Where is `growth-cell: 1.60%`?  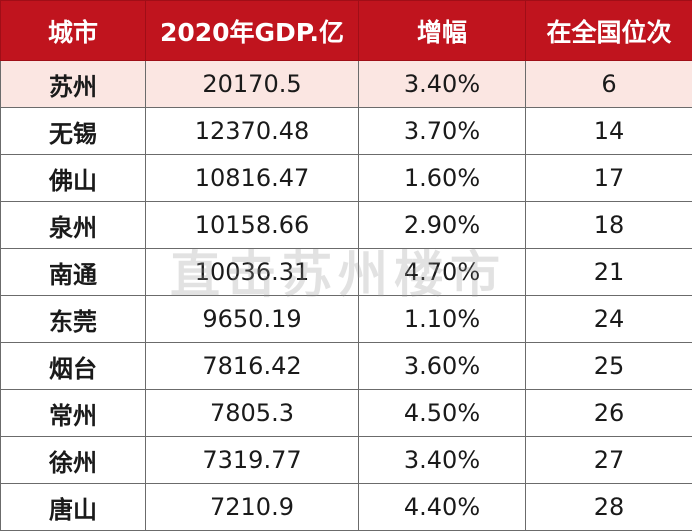
growth-cell: 1.60% is located at coordinates (442, 178).